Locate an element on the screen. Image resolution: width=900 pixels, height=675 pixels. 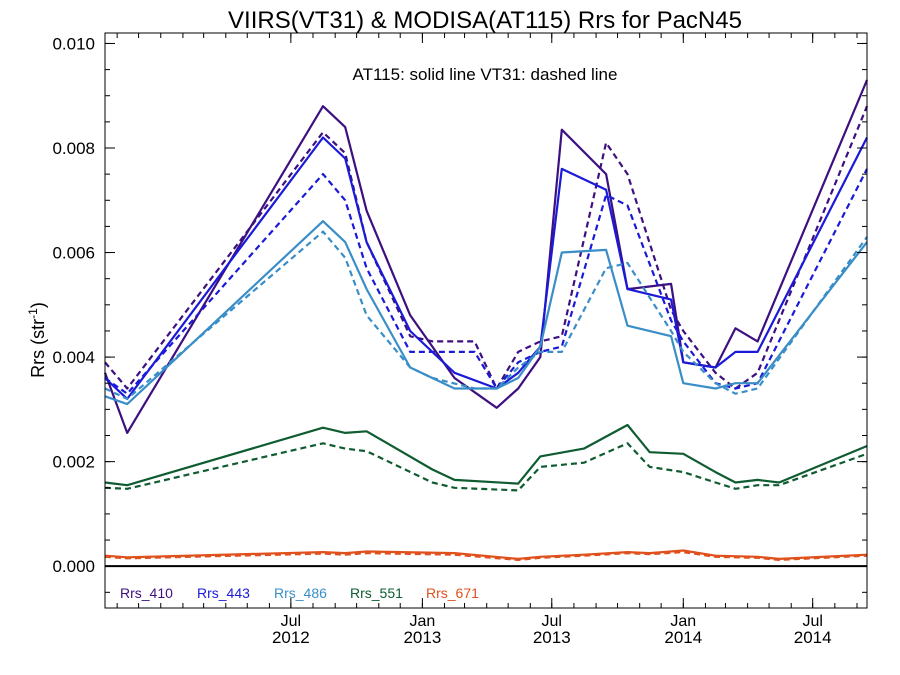
y-axis-label-main: Rrs (str is located at coordinates (38, 348).